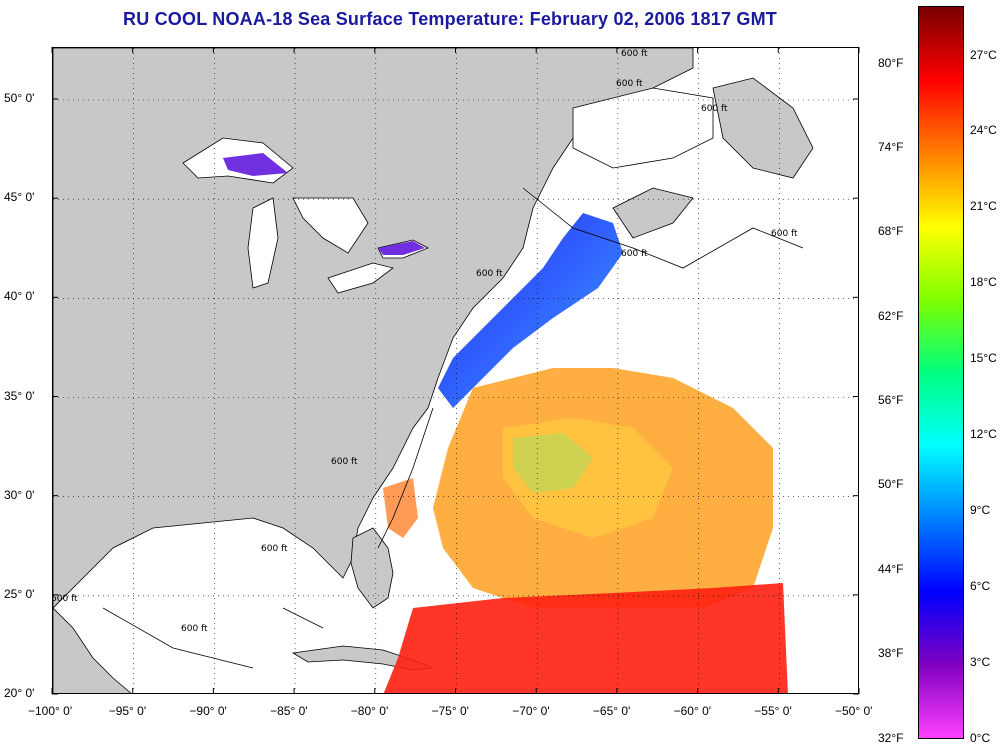 The width and height of the screenshot is (1008, 754). What do you see at coordinates (19, 494) in the screenshot?
I see `latitude-tick-label: 30° 0'` at bounding box center [19, 494].